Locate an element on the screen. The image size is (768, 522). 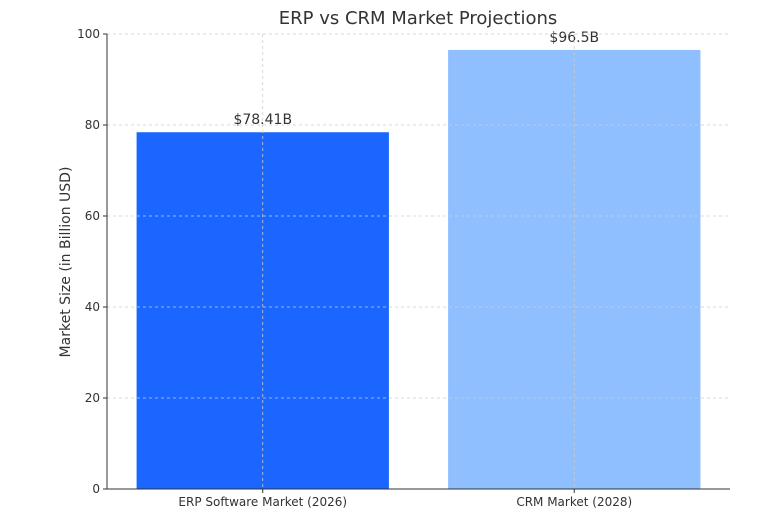
chart-title: ERP vs CRM Market Projections is located at coordinates (418, 18).